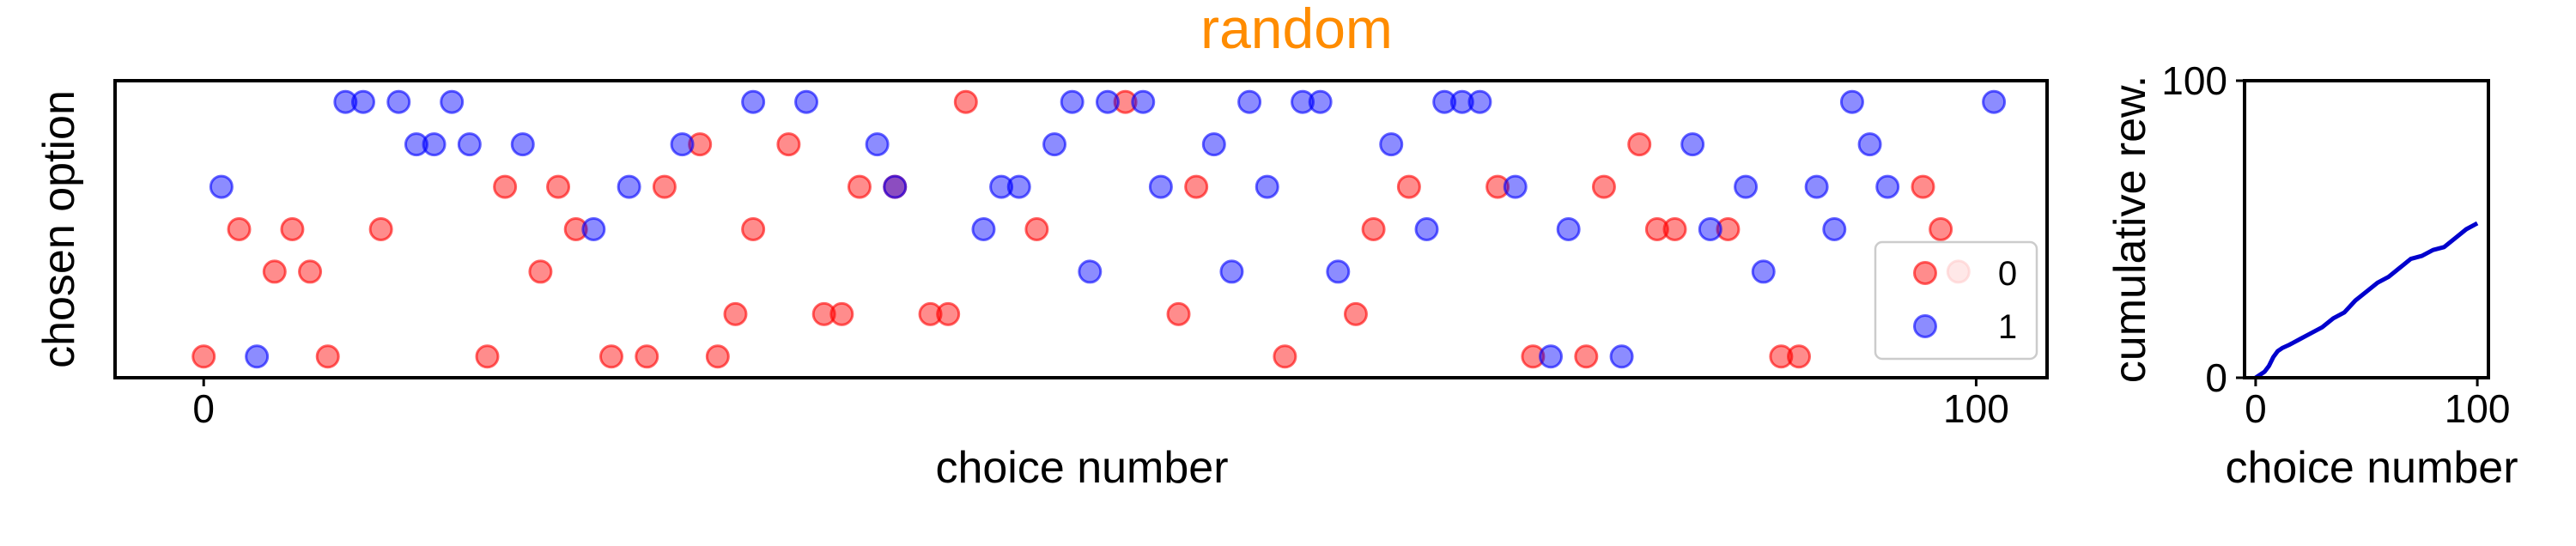 This screenshot has width=2576, height=546. Describe the element at coordinates (1100, 405) in the screenshot. I see `choice-x-ticks: 0 100` at that location.